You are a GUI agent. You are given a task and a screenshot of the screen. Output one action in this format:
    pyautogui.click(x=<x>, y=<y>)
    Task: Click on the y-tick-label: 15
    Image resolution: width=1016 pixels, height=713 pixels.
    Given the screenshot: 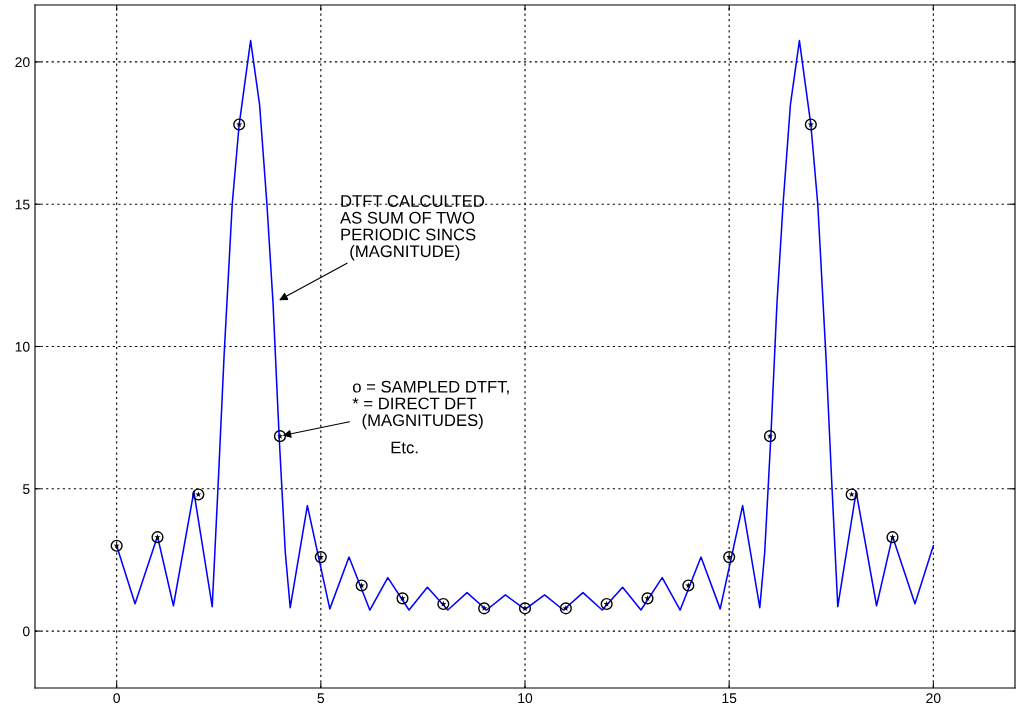 What is the action you would take?
    pyautogui.click(x=22, y=204)
    